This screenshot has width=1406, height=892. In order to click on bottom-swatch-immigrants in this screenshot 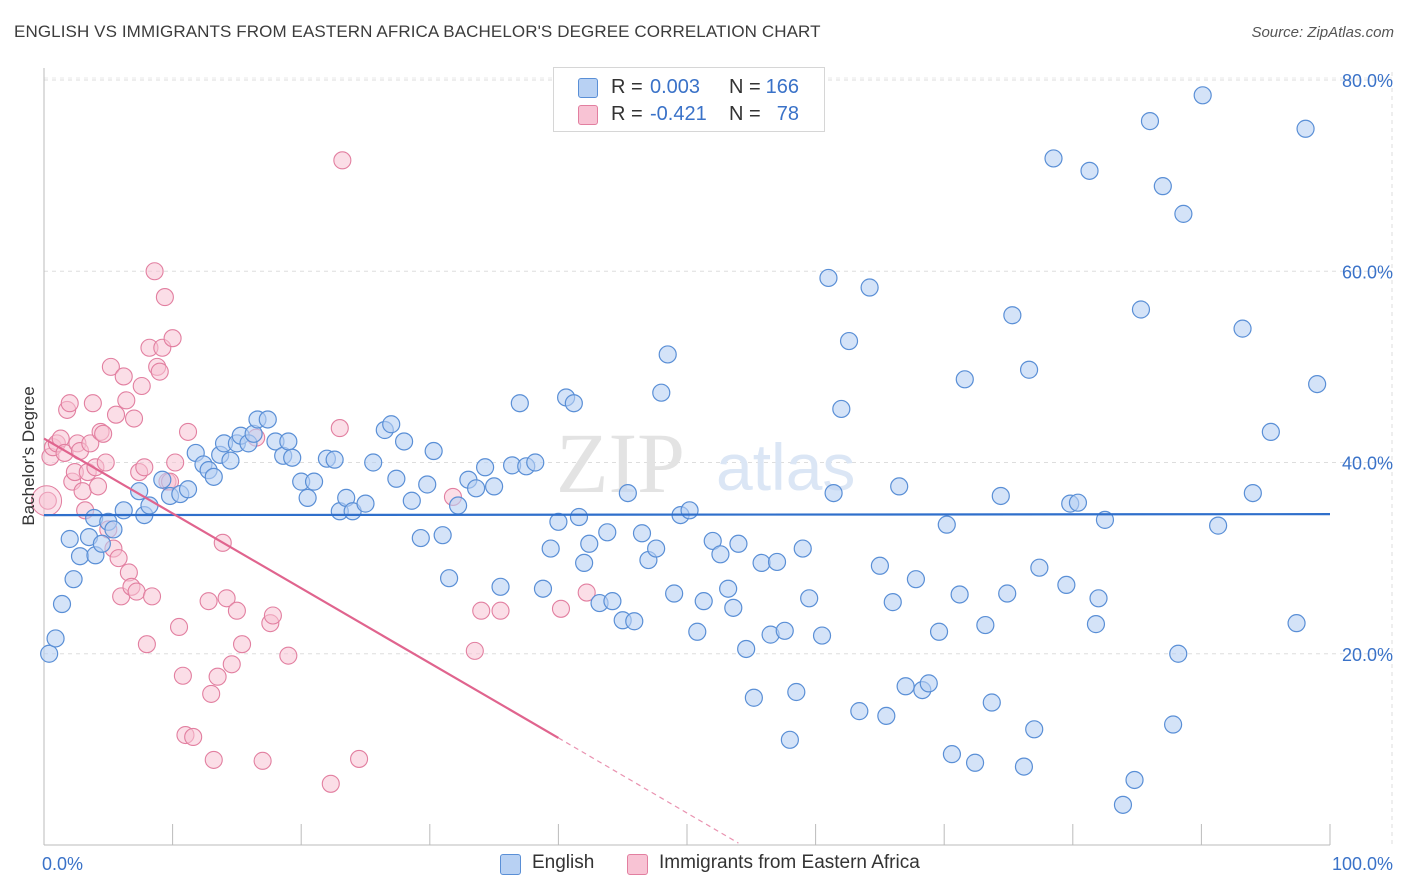, I will do `click(637, 864)`.